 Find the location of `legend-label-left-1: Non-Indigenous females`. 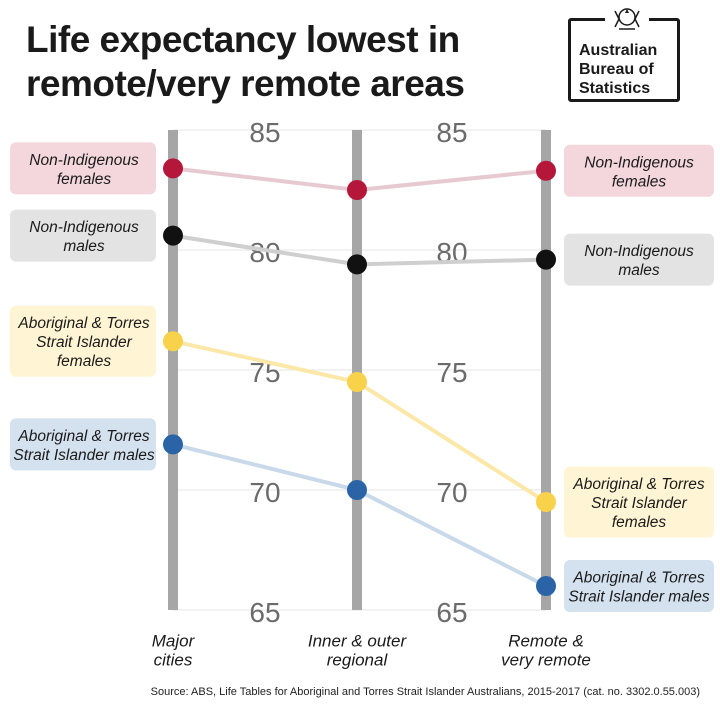

legend-label-left-1: Non-Indigenous females is located at coordinates (84, 170).